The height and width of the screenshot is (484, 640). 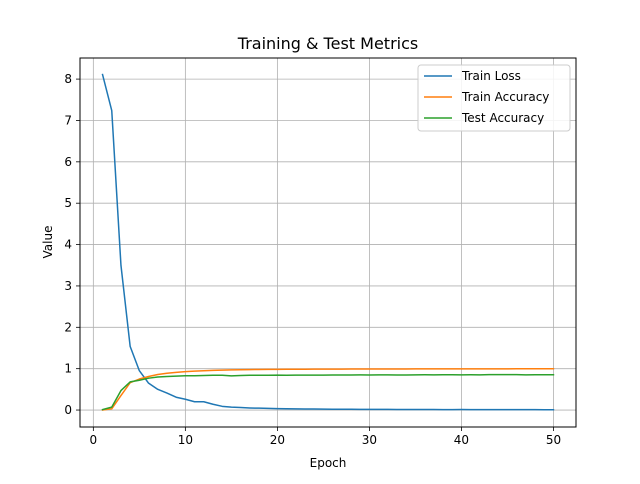 What do you see at coordinates (68, 245) in the screenshot?
I see `y-tick-label: 4` at bounding box center [68, 245].